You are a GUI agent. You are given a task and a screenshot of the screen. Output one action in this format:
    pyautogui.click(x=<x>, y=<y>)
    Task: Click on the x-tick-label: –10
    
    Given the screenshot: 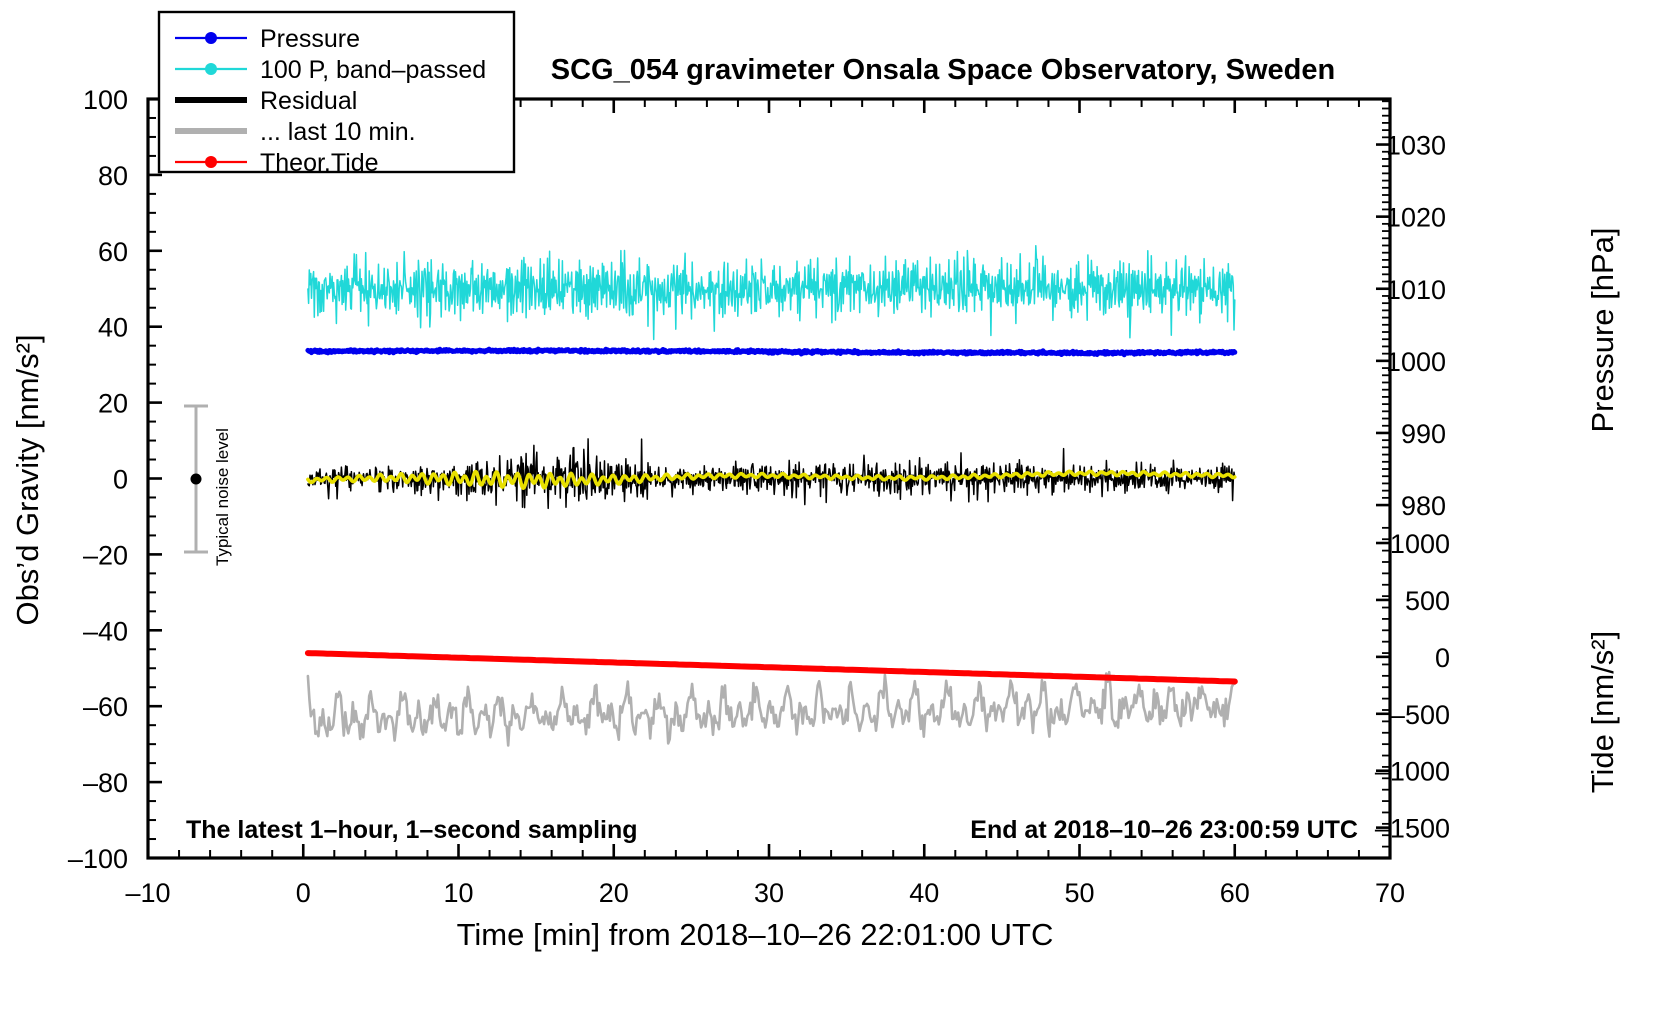 What is the action you would take?
    pyautogui.click(x=147, y=893)
    